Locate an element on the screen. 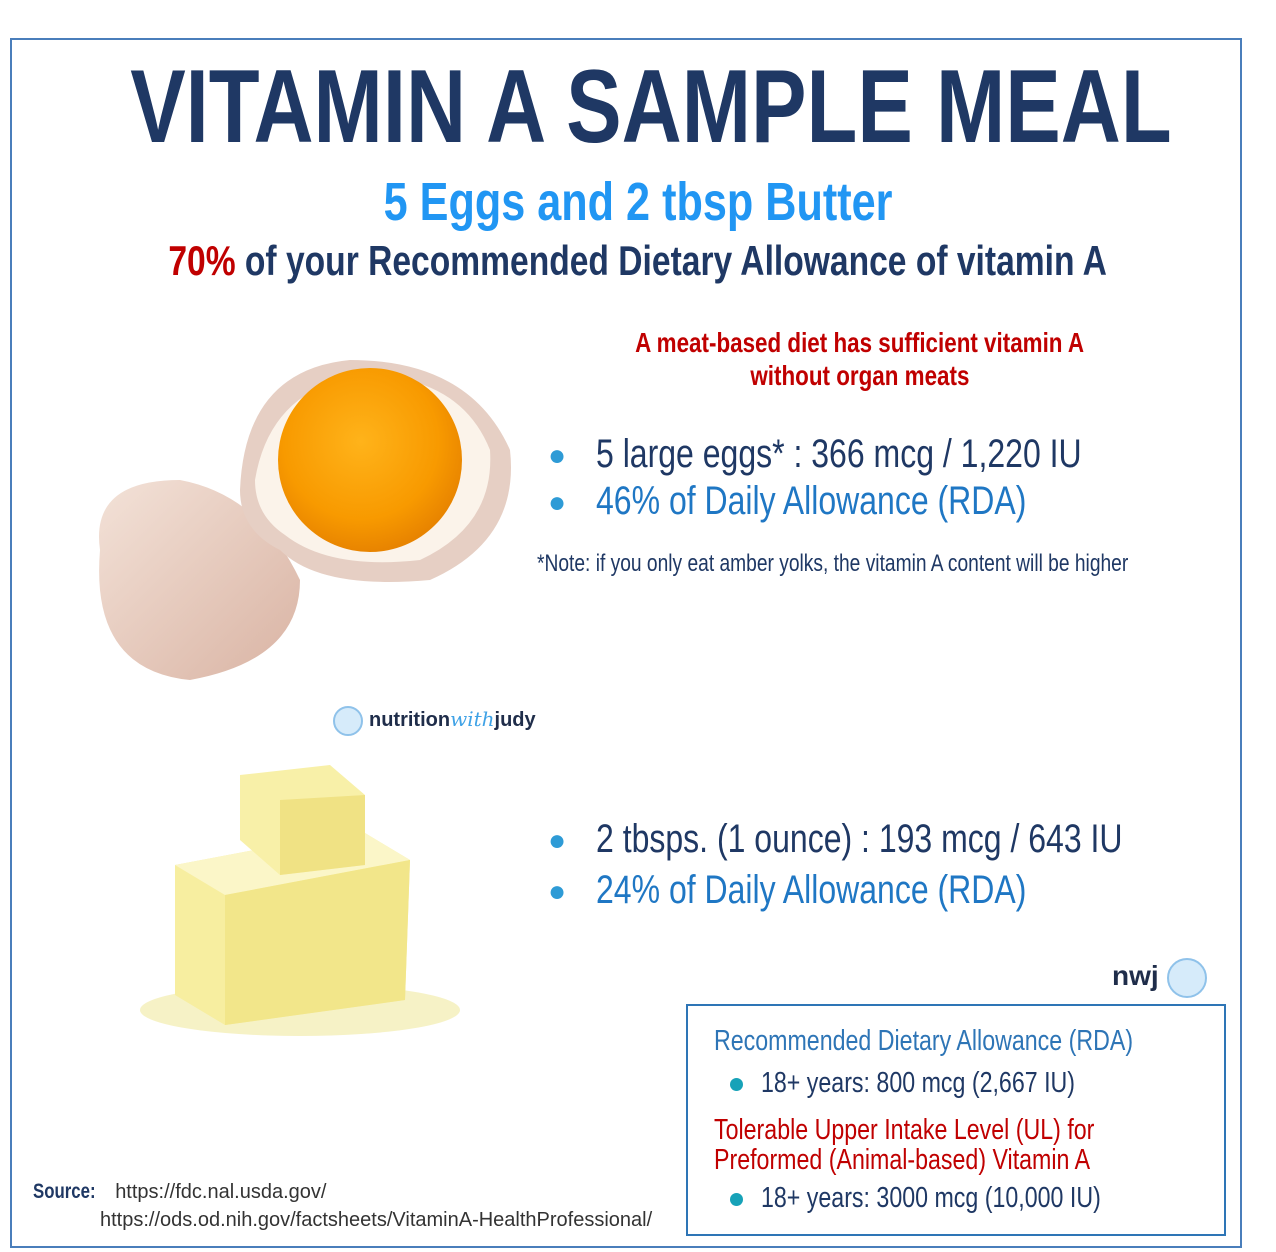 The height and width of the screenshot is (1252, 1276). ul-heading-text: Tolerable Upper Intake Level (UL) for is located at coordinates (904, 1130).